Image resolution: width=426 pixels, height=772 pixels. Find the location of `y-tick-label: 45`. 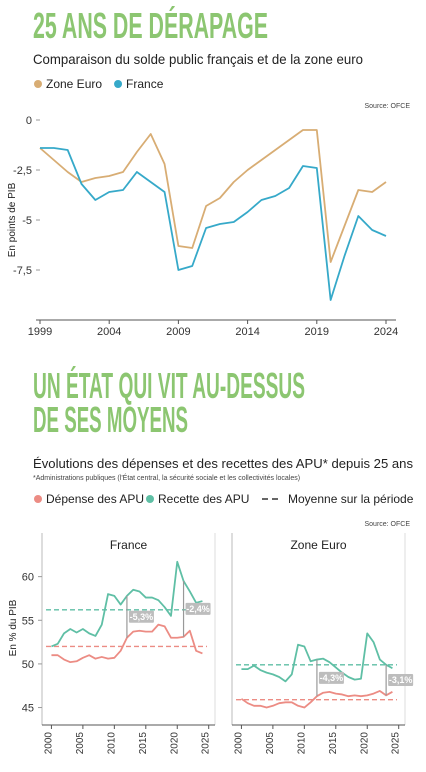

y-tick-label: 45 is located at coordinates (28, 709).